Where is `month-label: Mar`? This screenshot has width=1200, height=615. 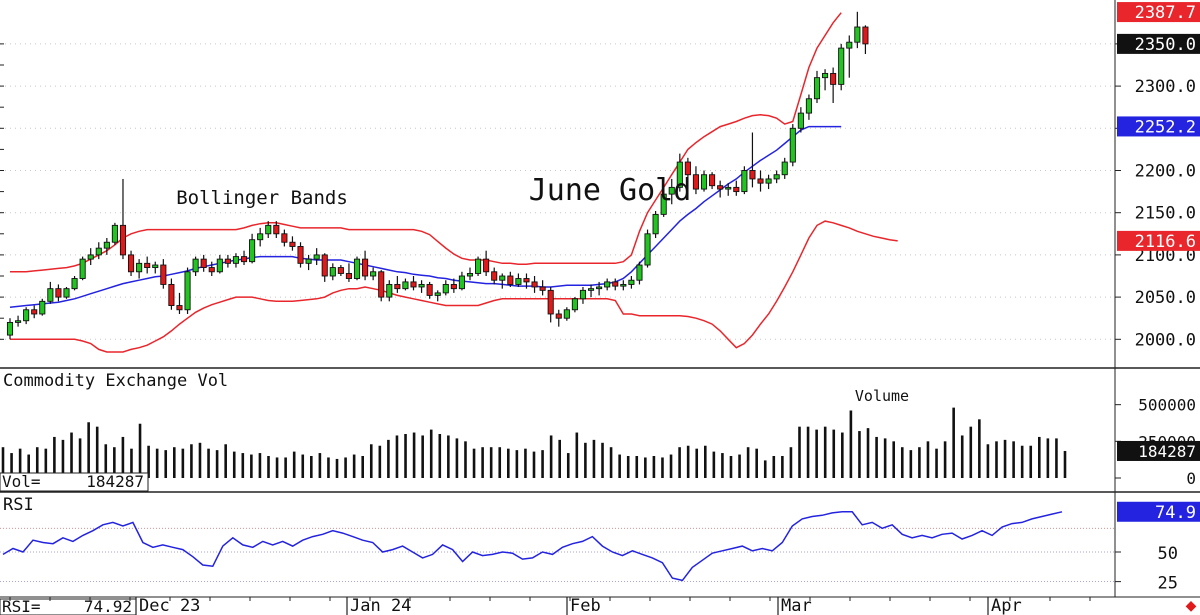
month-label: Mar is located at coordinates (796, 605).